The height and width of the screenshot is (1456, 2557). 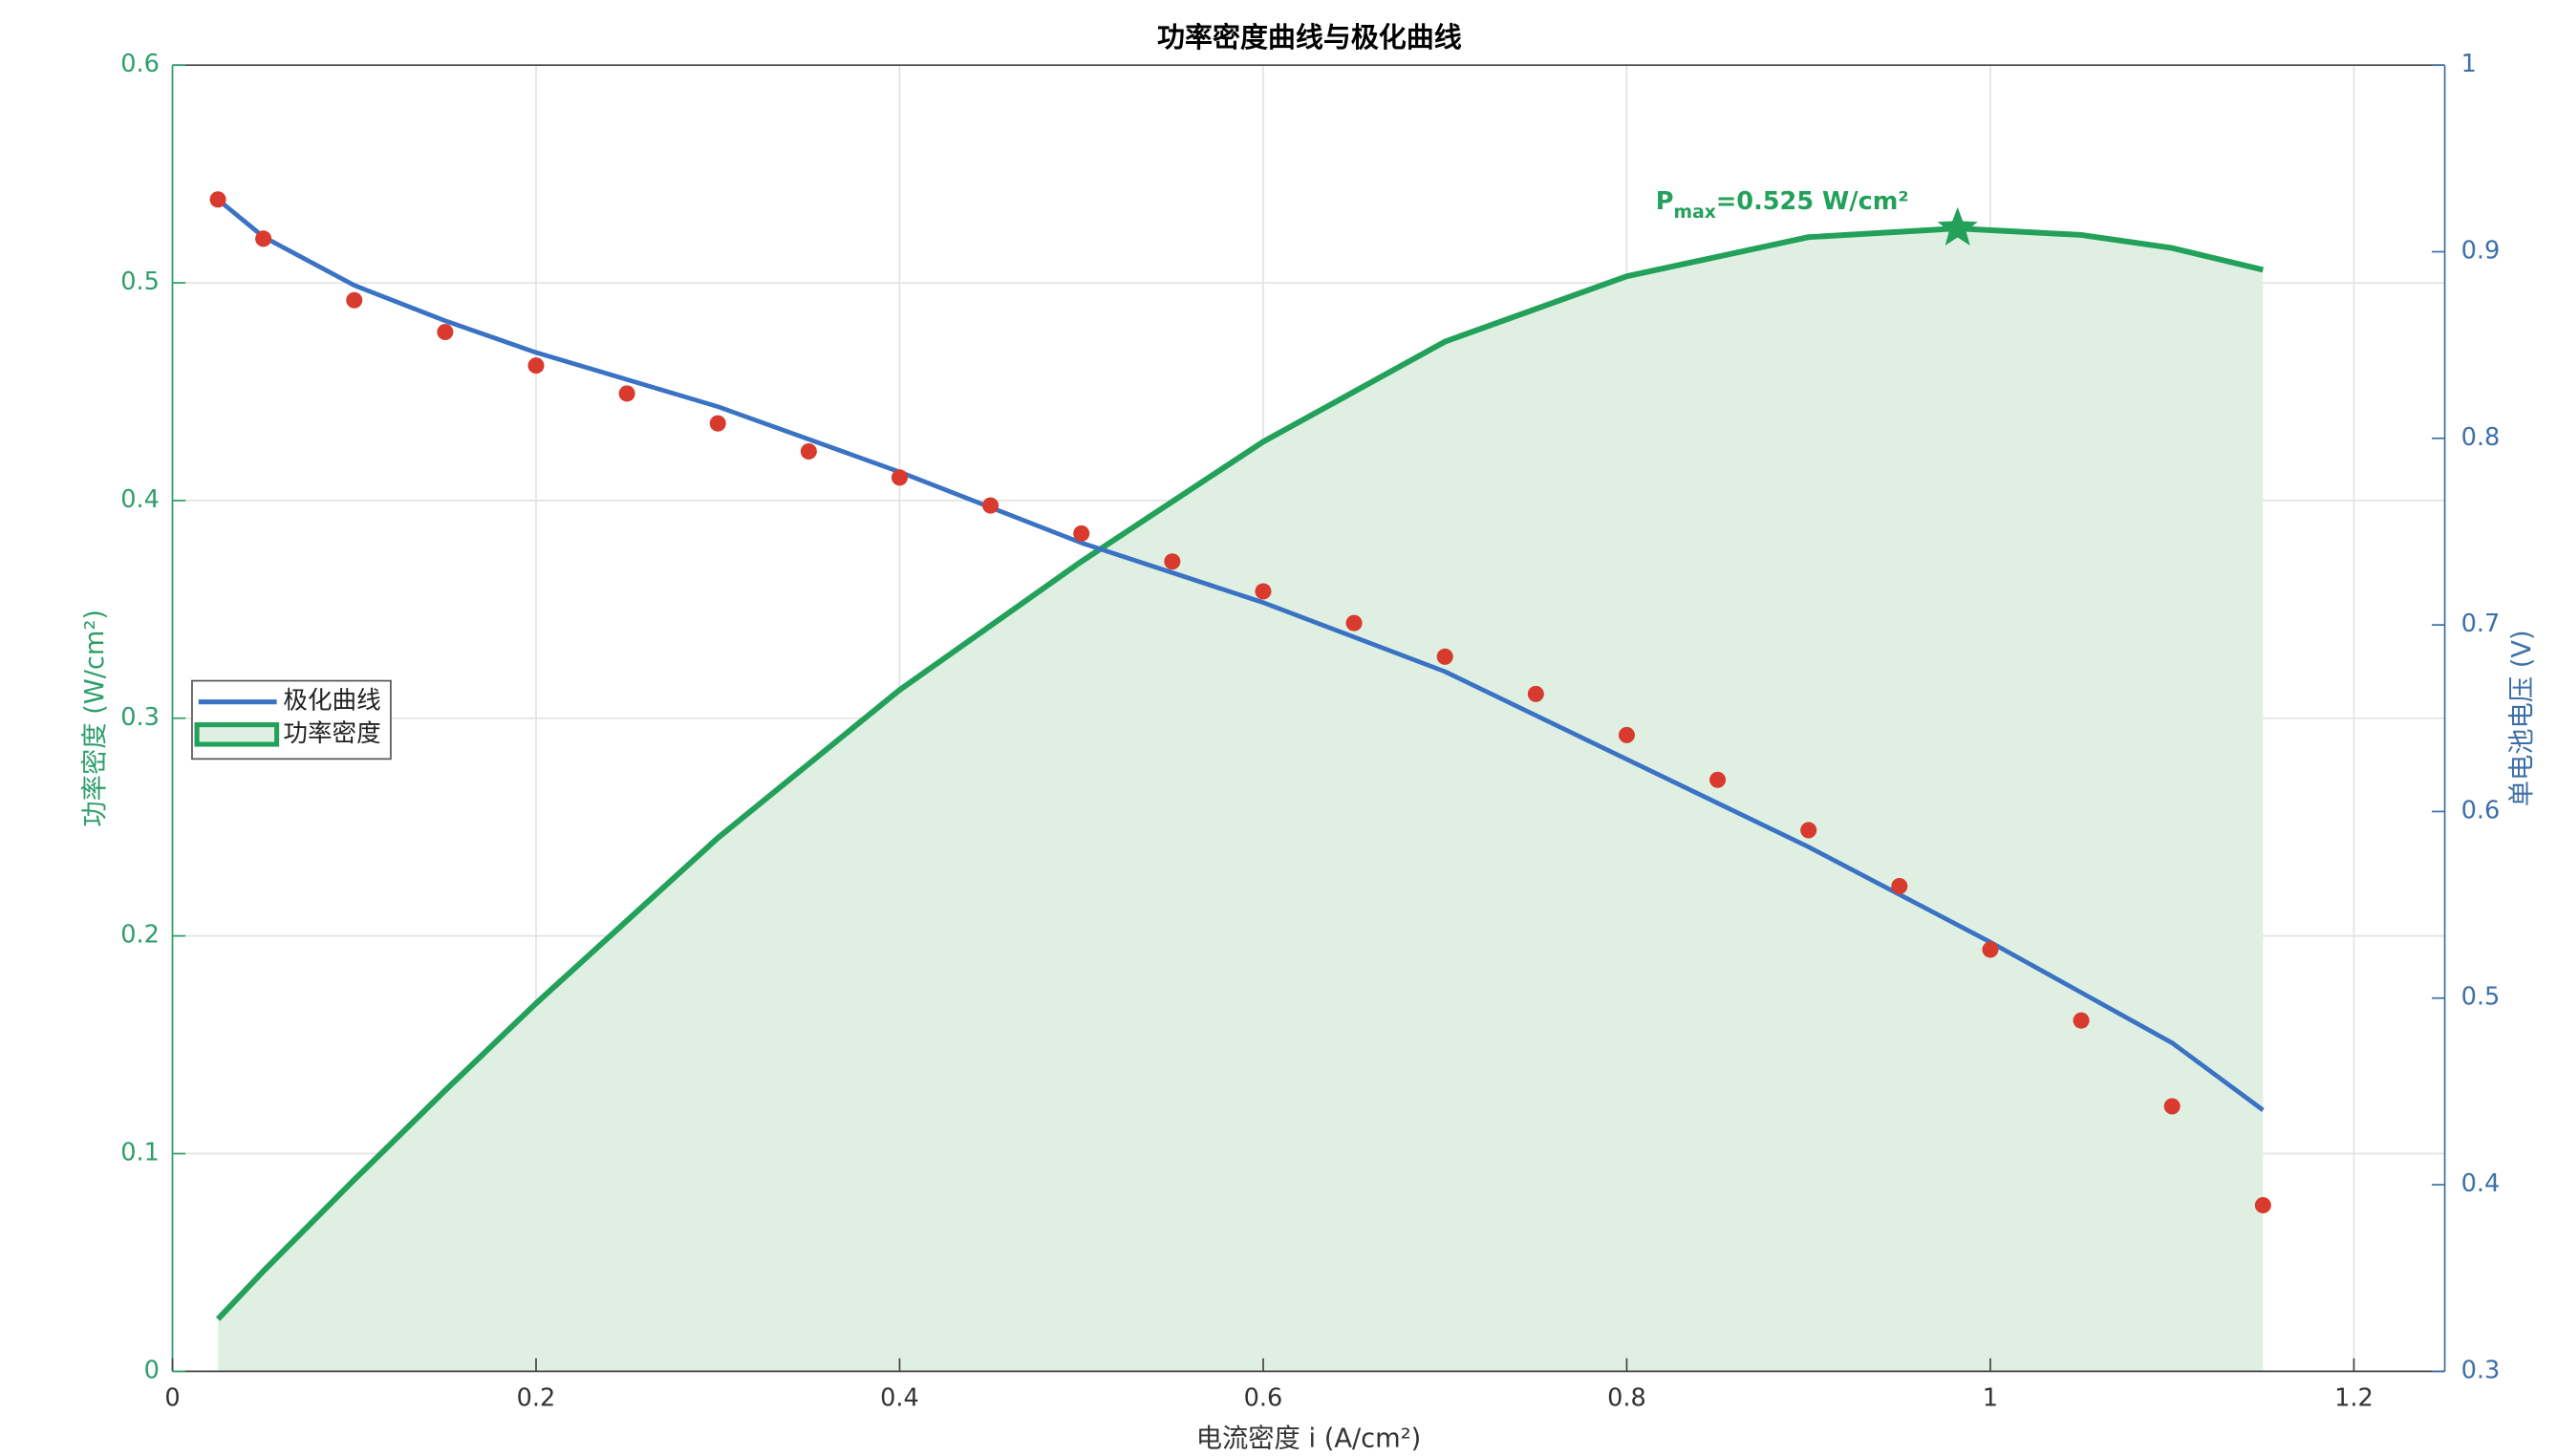 I want to click on x-tick-label: 1.2, so click(x=2354, y=1397).